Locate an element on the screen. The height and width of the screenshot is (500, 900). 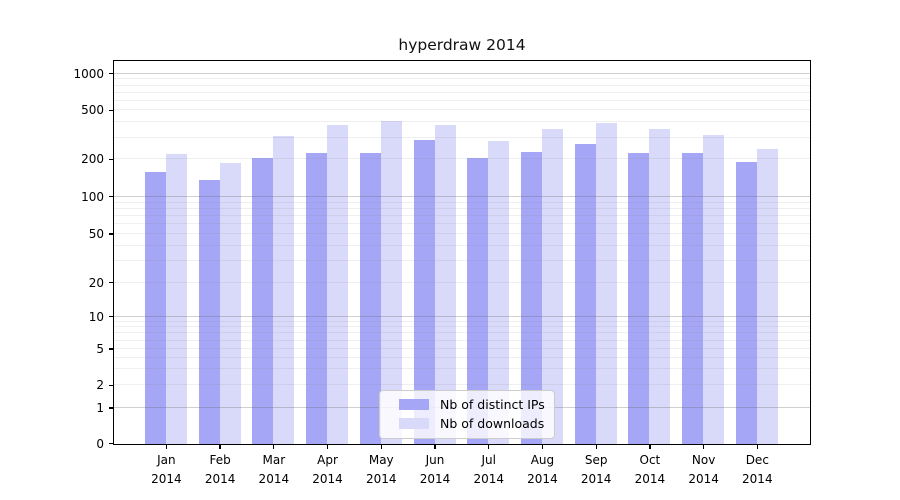
month-label: Jul is located at coordinates (488, 460).